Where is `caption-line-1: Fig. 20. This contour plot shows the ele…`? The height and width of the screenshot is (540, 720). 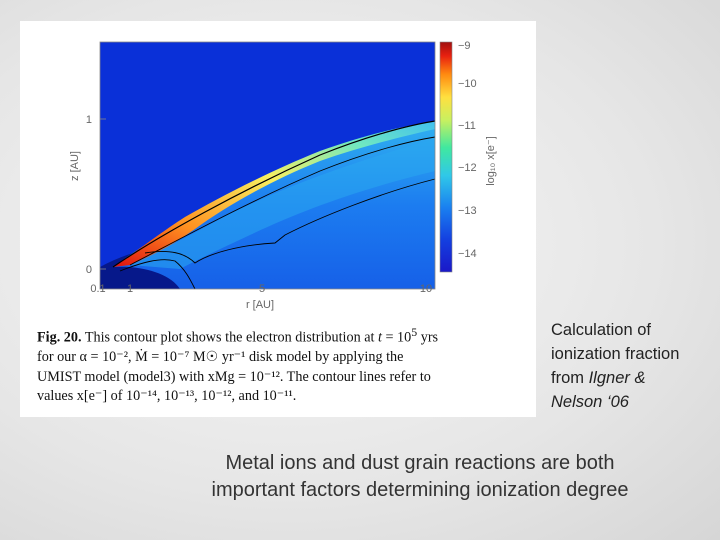 caption-line-1: Fig. 20. This contour plot shows the ele… is located at coordinates (281, 335).